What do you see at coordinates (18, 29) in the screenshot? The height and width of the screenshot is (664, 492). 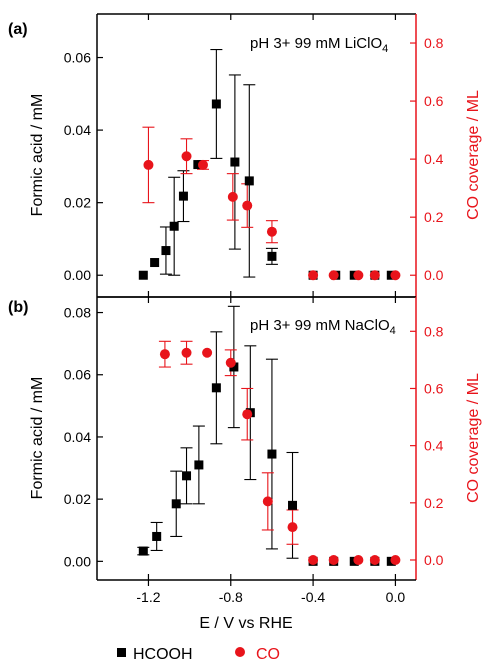 I see `panel-a-letter: (a)` at bounding box center [18, 29].